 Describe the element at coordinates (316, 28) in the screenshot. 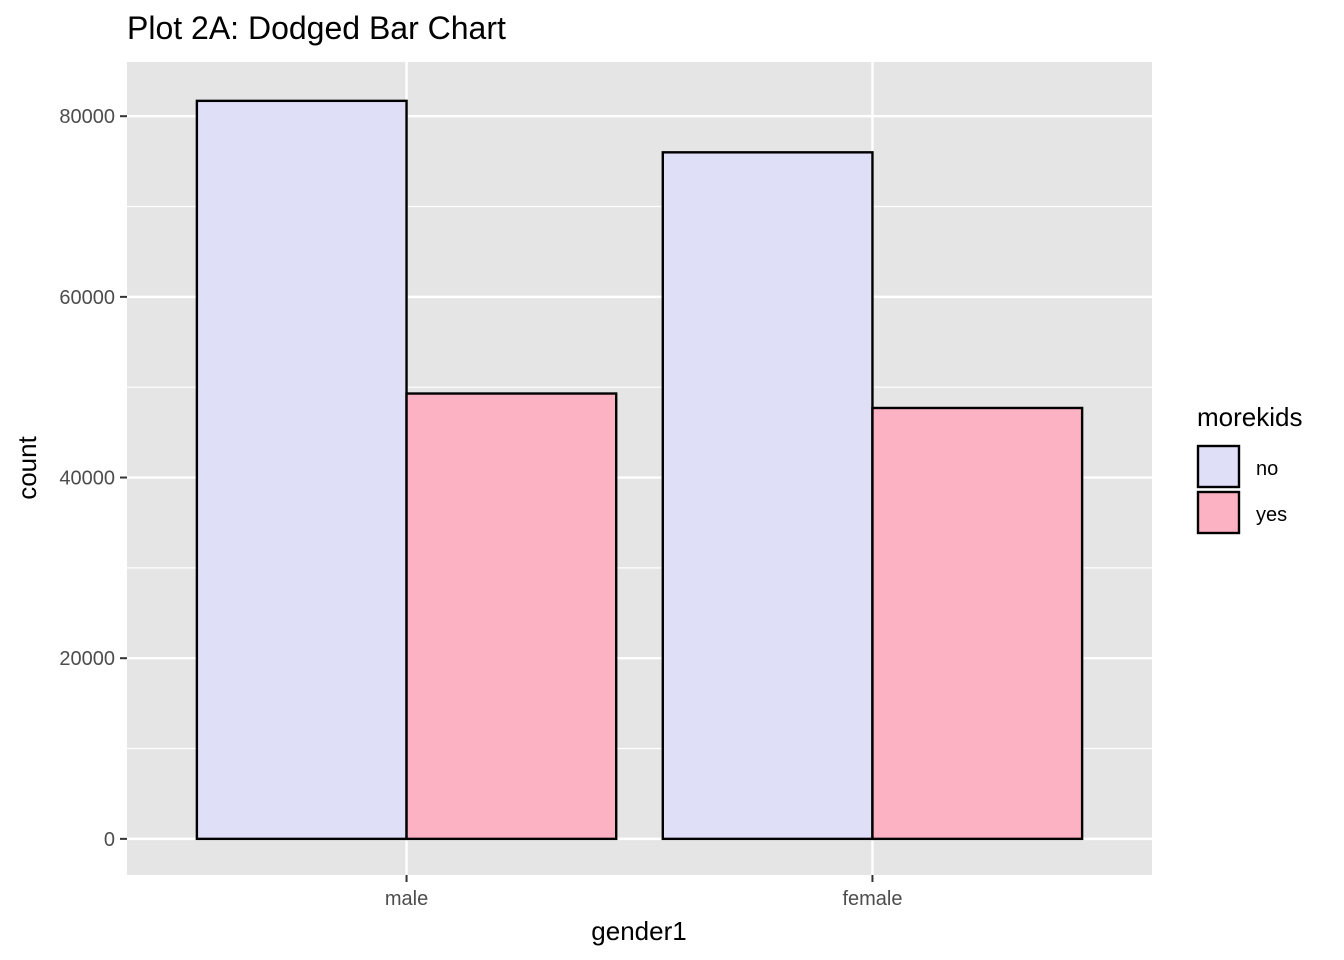

I see `chart-title: Plot 2A: Dodged Bar Chart` at that location.